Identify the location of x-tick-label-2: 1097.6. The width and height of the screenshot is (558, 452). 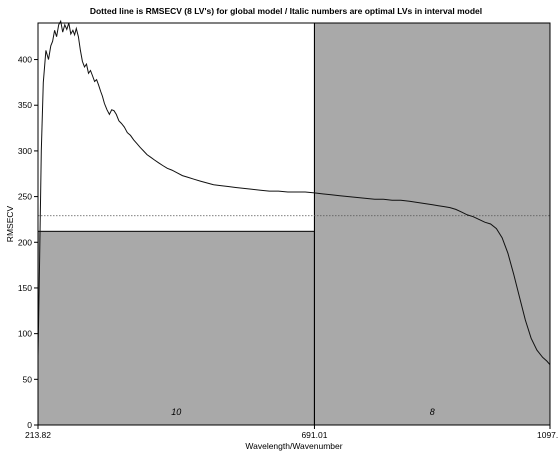
(547, 435).